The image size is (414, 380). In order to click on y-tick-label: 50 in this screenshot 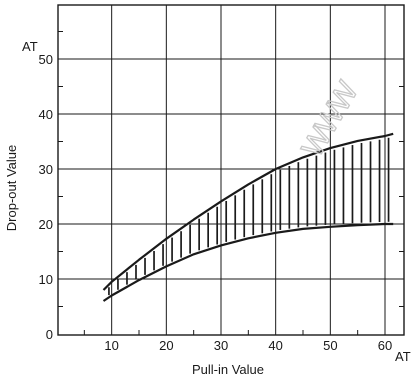, I will do `click(46, 59)`.